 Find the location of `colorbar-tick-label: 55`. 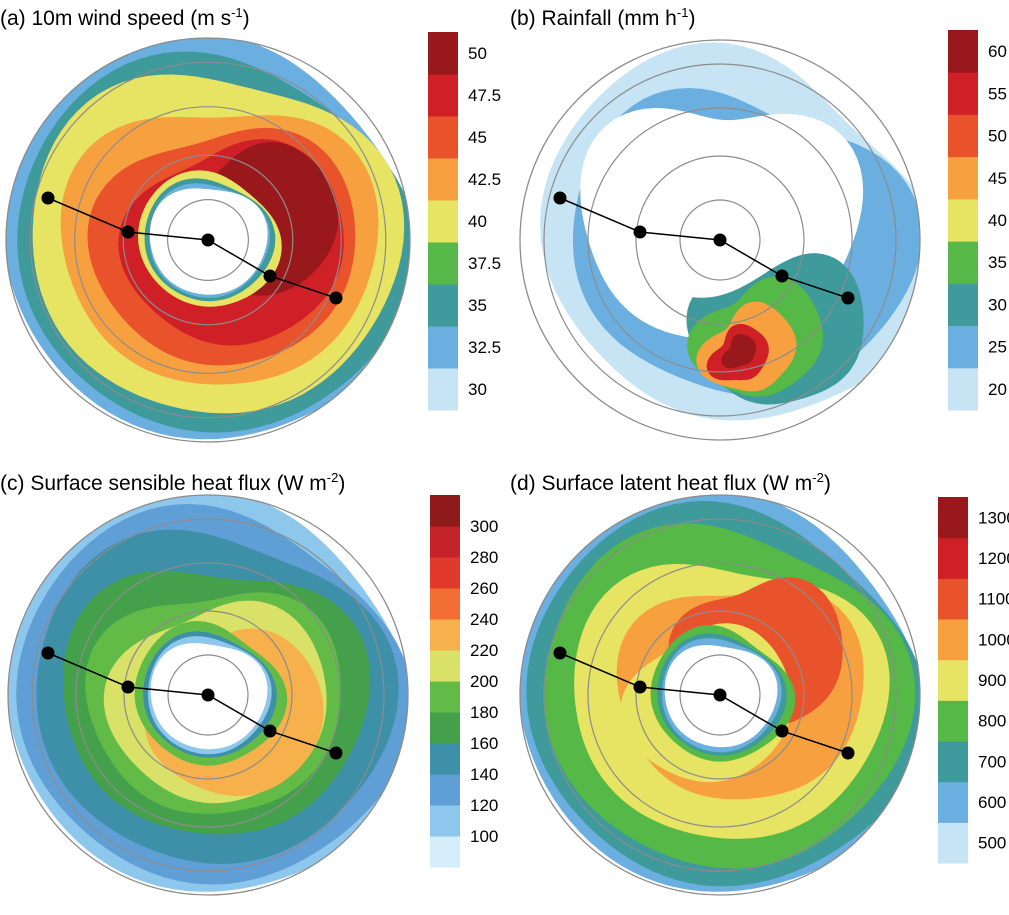

colorbar-tick-label: 55 is located at coordinates (997, 93).